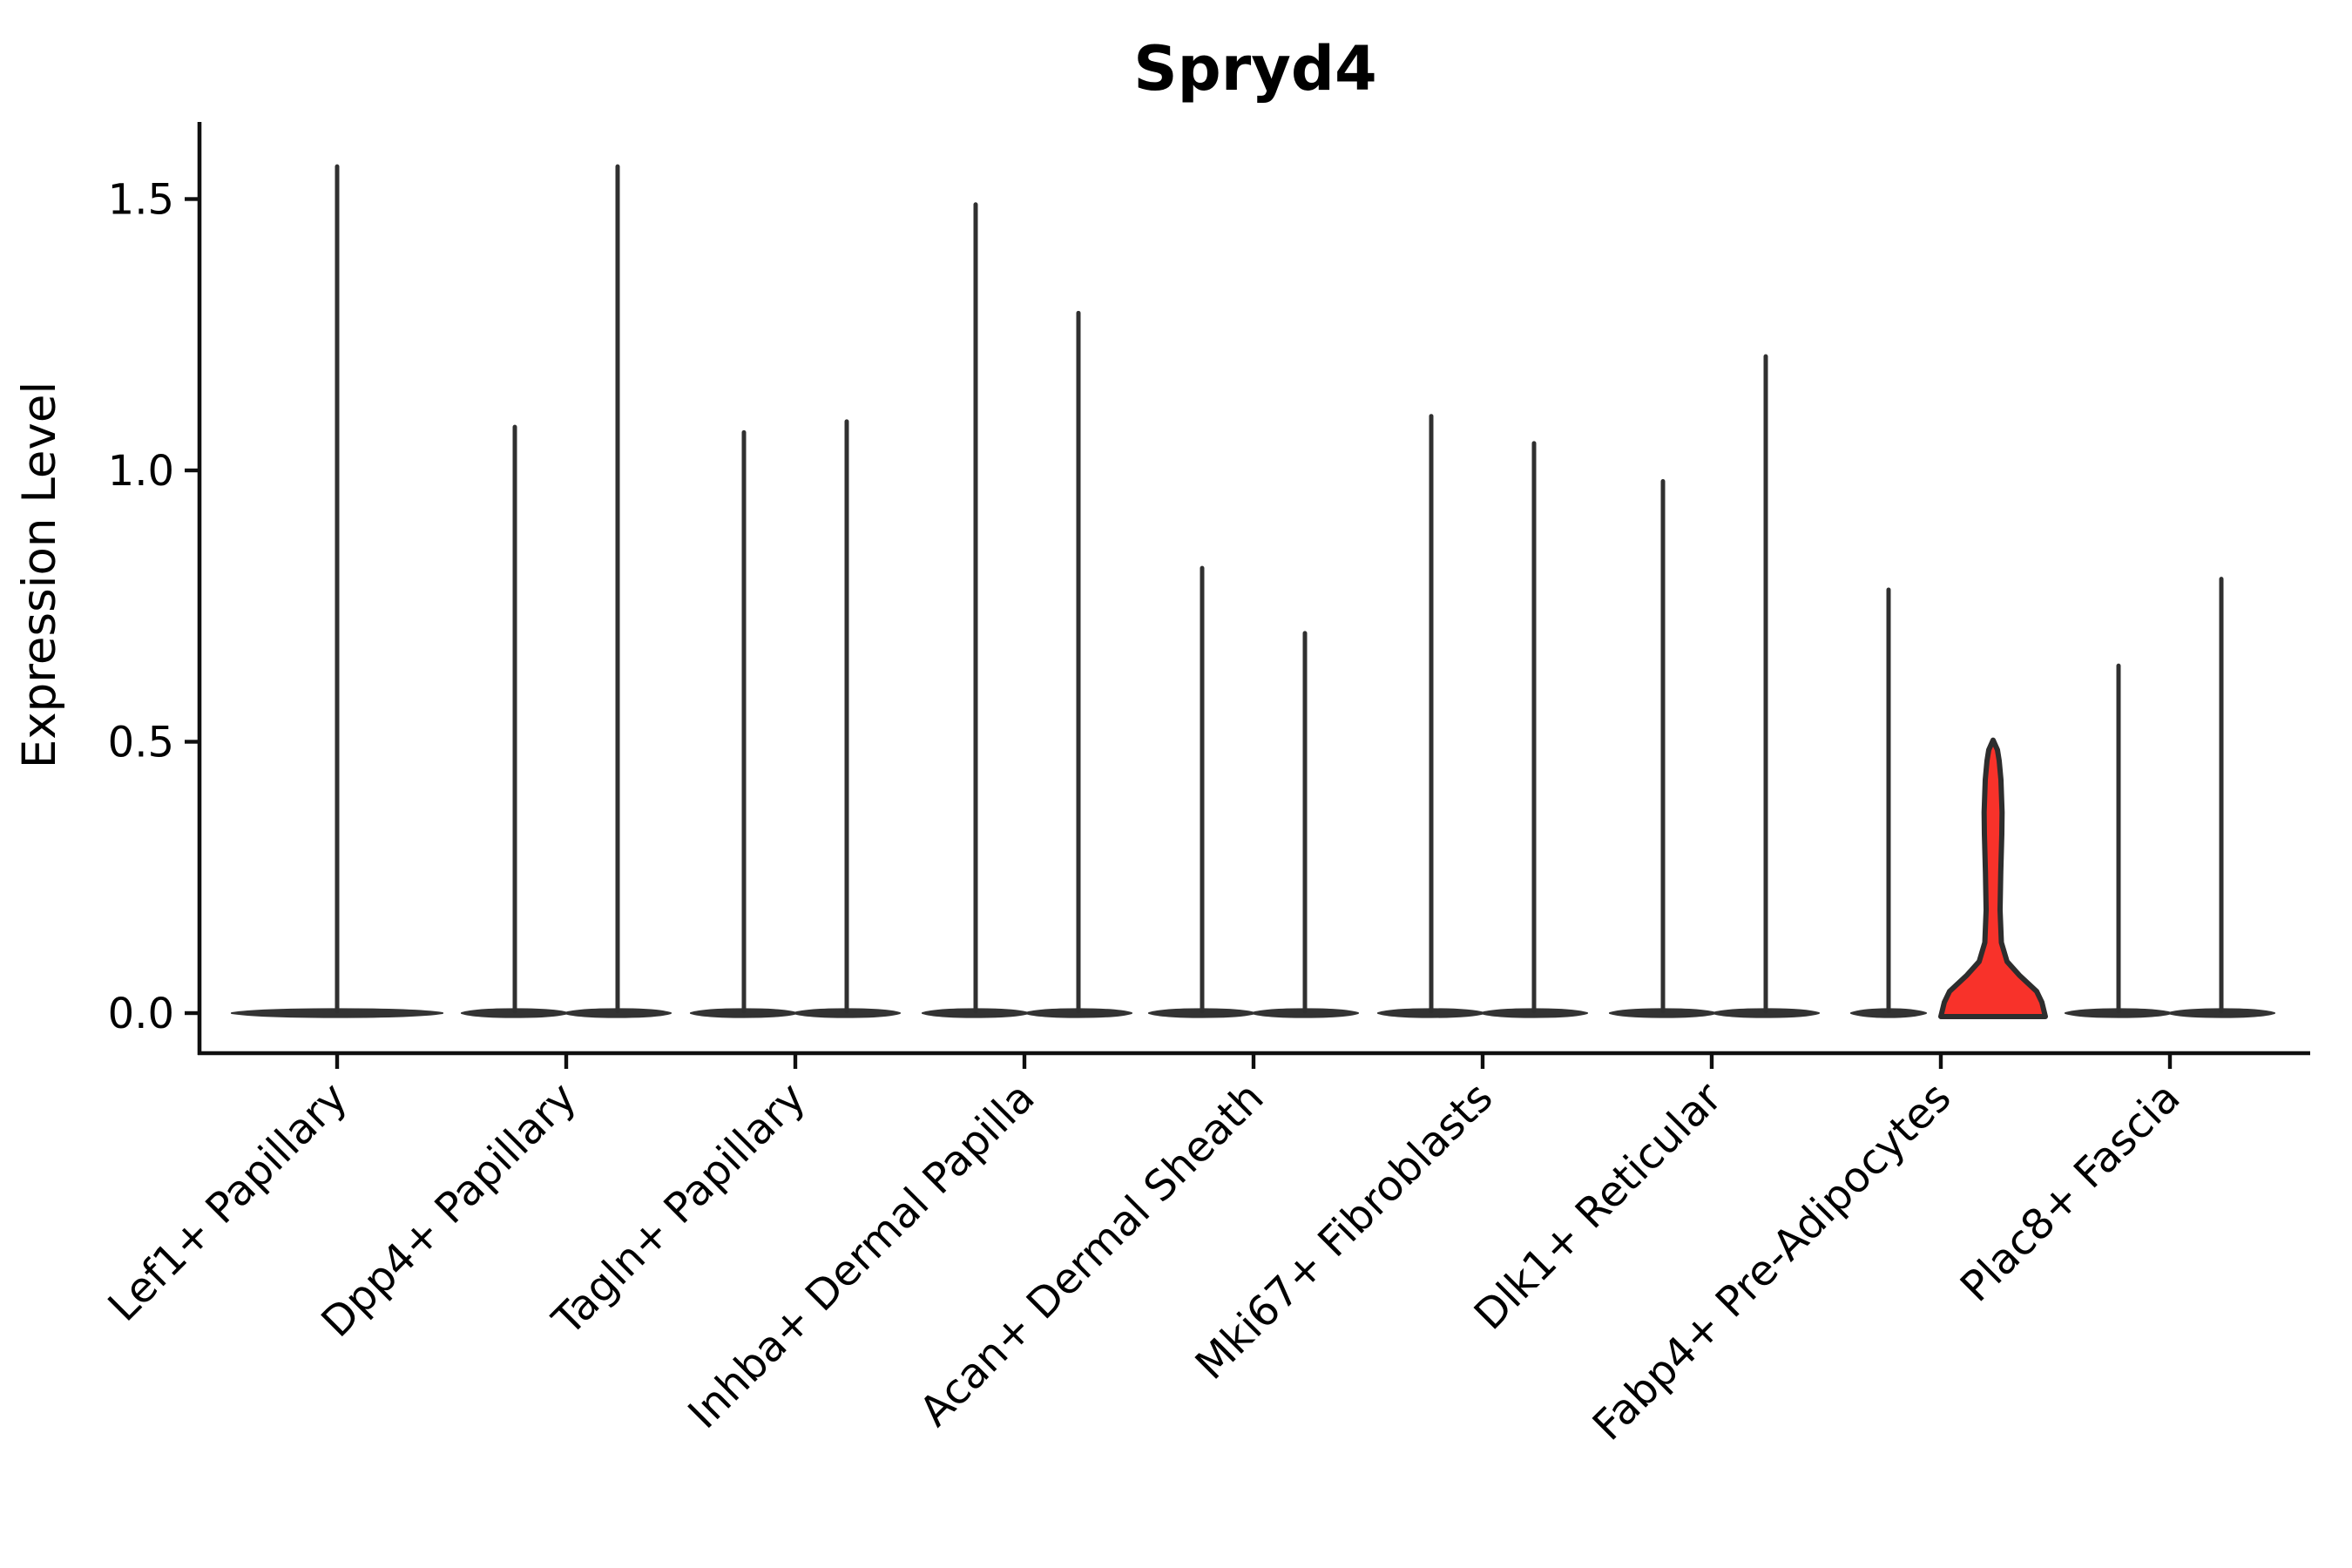 The image size is (2352, 1568). What do you see at coordinates (141, 1014) in the screenshot?
I see `y-tick-label: 0.0` at bounding box center [141, 1014].